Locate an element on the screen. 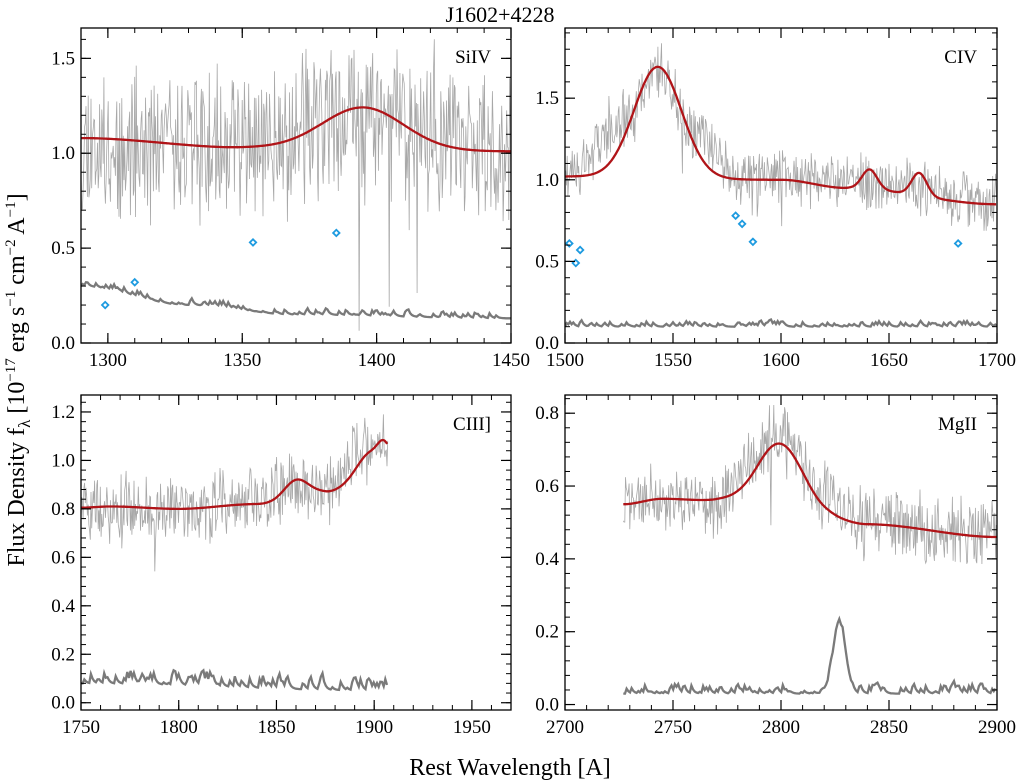 This screenshot has width=1020, height=783. x-tick-label: 2850 is located at coordinates (889, 727).